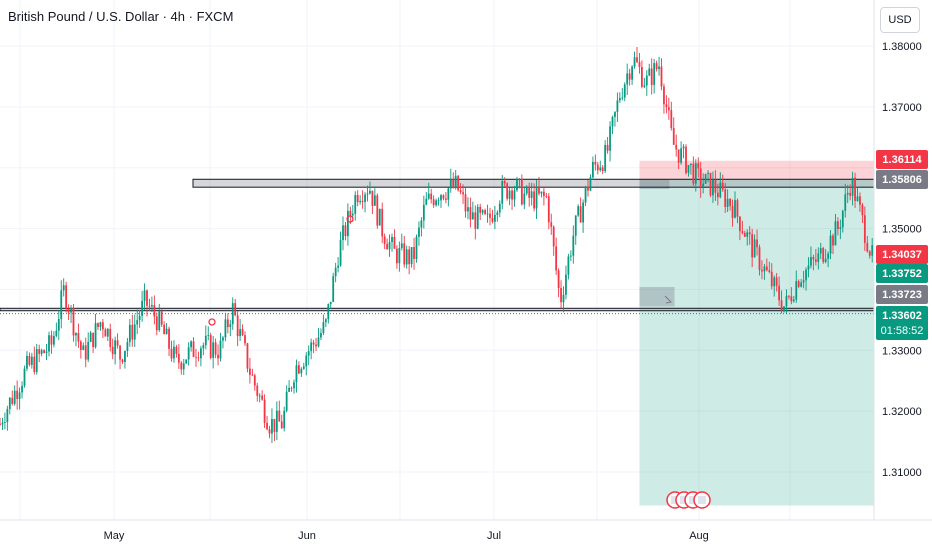  Describe the element at coordinates (437, 309) in the screenshot. I see `support-zone` at that location.